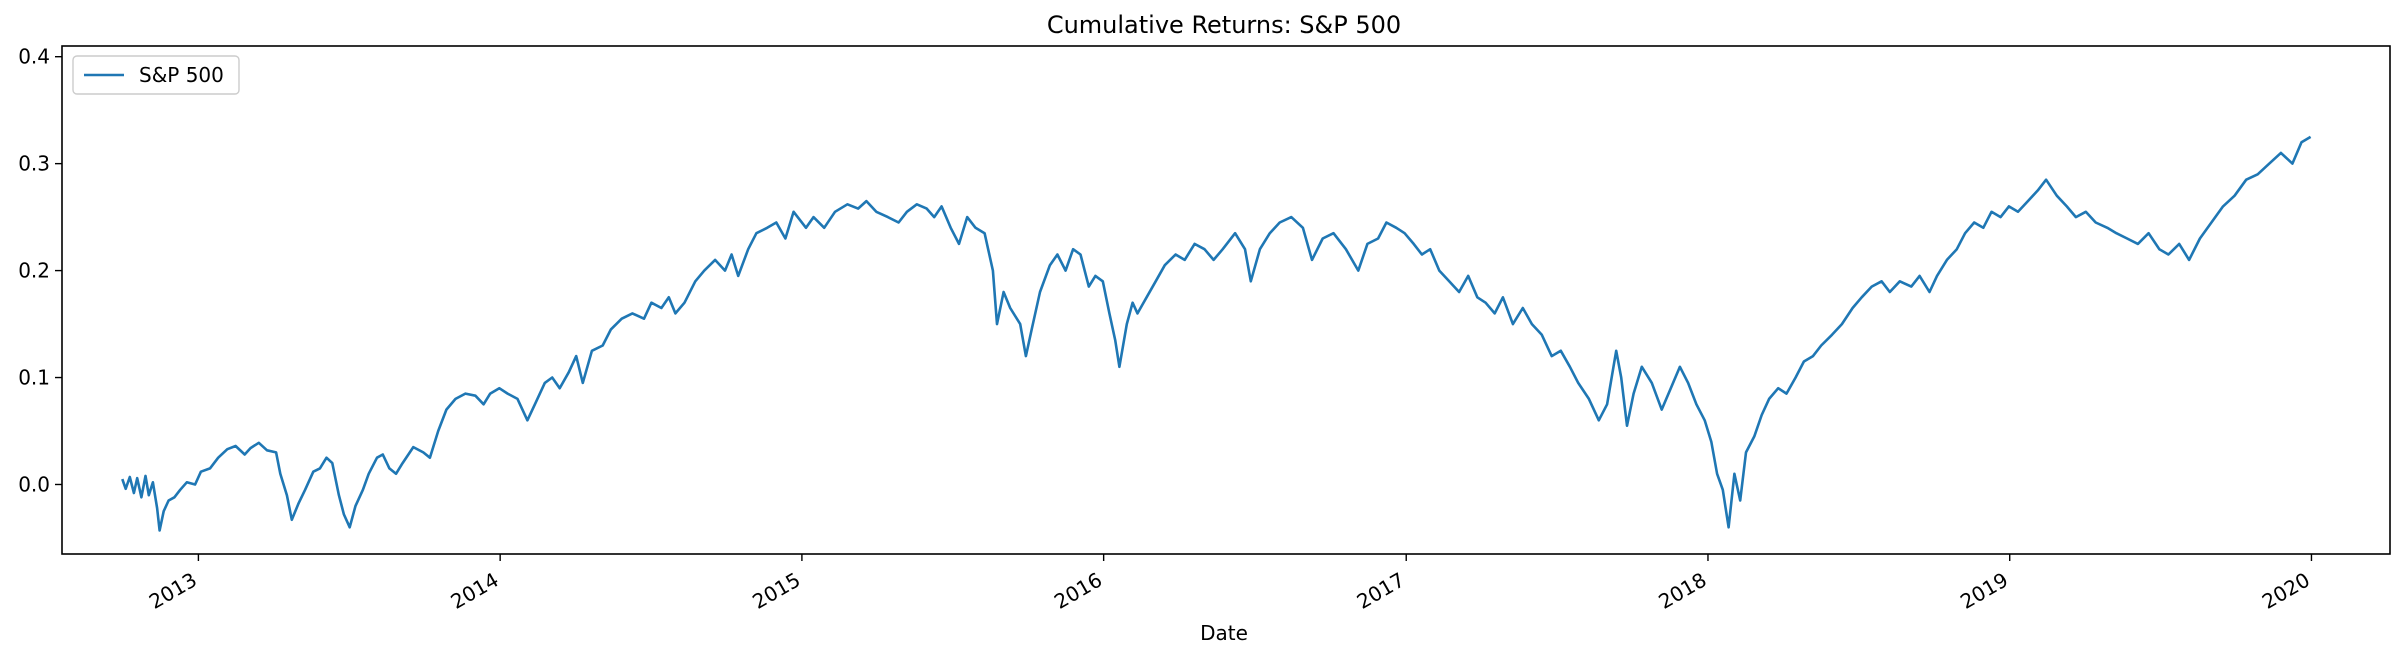 The height and width of the screenshot is (658, 2402). I want to click on chart-title: Cumulative Returns: S&P 500, so click(1224, 25).